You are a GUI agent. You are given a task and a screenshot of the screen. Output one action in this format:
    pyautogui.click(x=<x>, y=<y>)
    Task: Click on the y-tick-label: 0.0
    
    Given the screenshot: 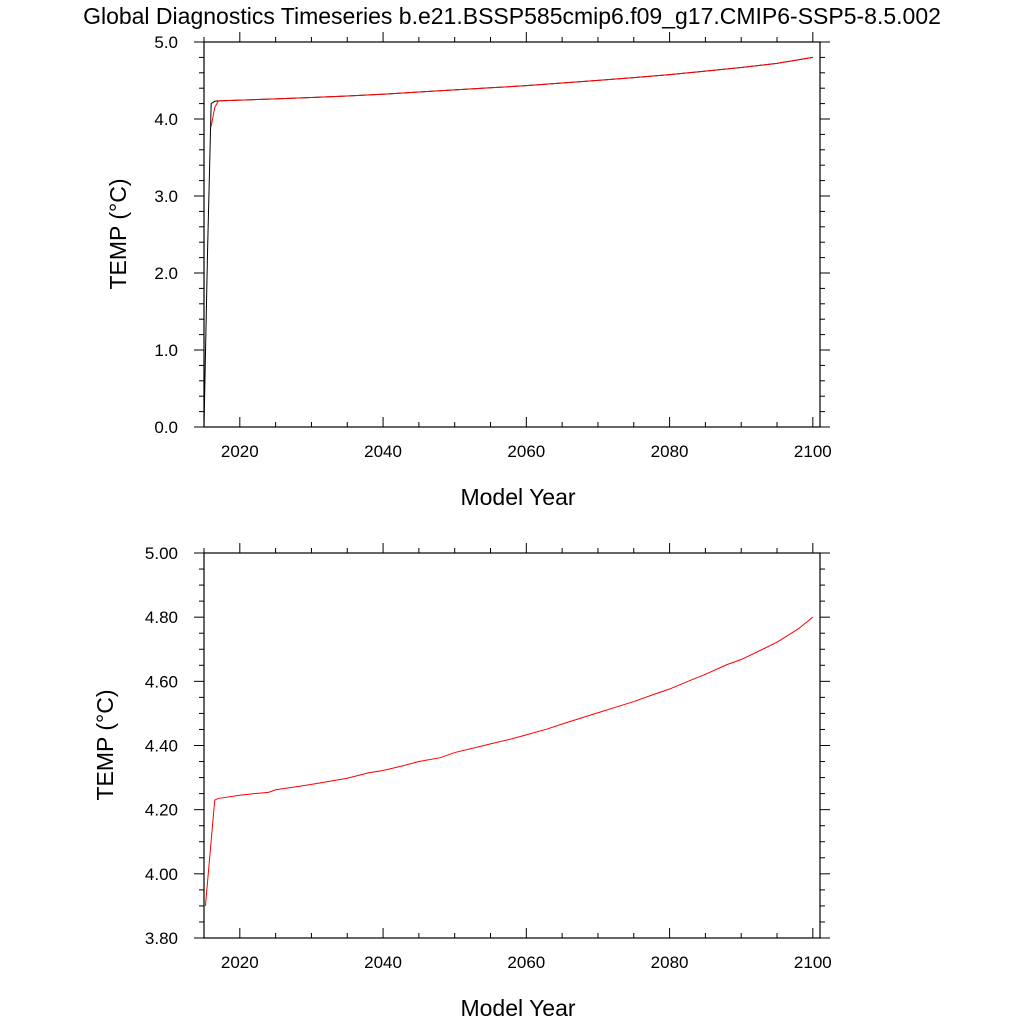 What is the action you would take?
    pyautogui.click(x=166, y=427)
    